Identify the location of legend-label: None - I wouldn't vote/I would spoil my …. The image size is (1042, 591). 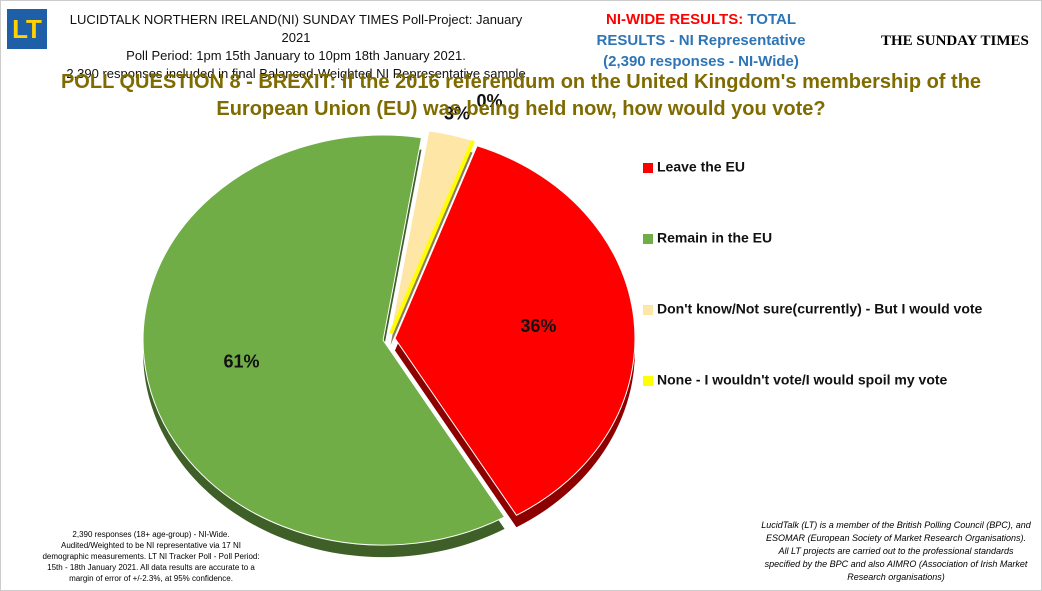
(802, 380).